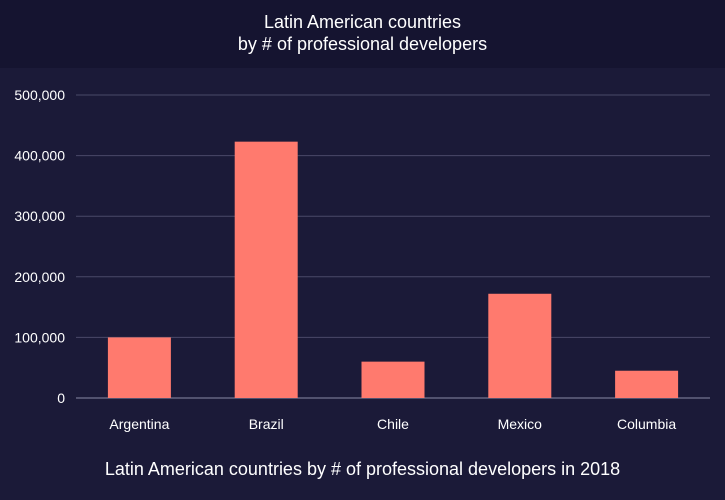 The width and height of the screenshot is (725, 500). Describe the element at coordinates (646, 424) in the screenshot. I see `x-tick-label: Columbia` at that location.